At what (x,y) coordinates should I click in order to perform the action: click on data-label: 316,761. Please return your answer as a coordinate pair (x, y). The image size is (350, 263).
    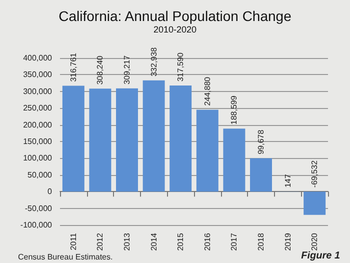
    Looking at the image, I should click on (73, 67).